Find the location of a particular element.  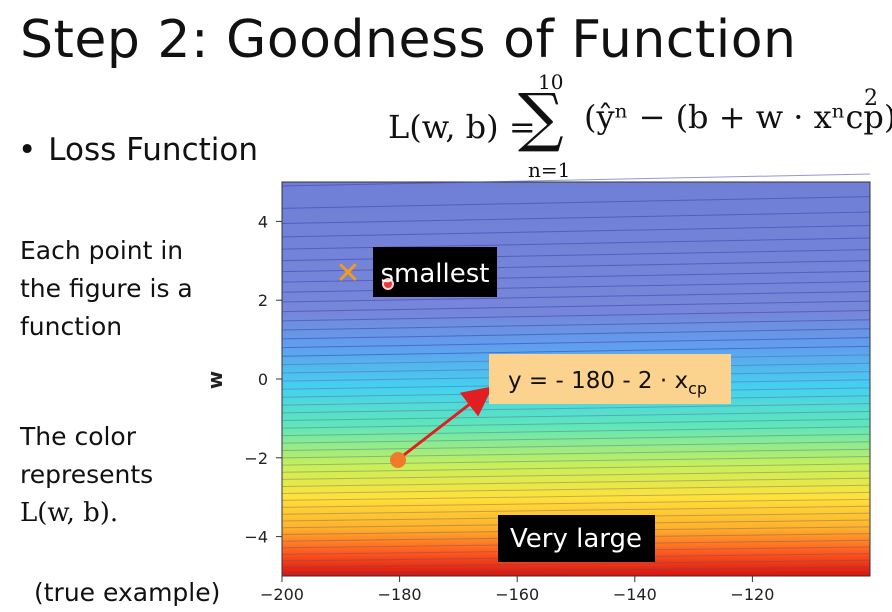

y-axis-label: w is located at coordinates (215, 380).